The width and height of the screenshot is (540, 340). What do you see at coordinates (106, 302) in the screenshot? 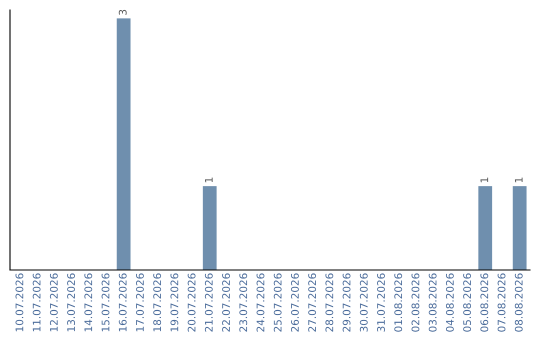
I see `x-tick-label: 15.07.2026` at bounding box center [106, 302].